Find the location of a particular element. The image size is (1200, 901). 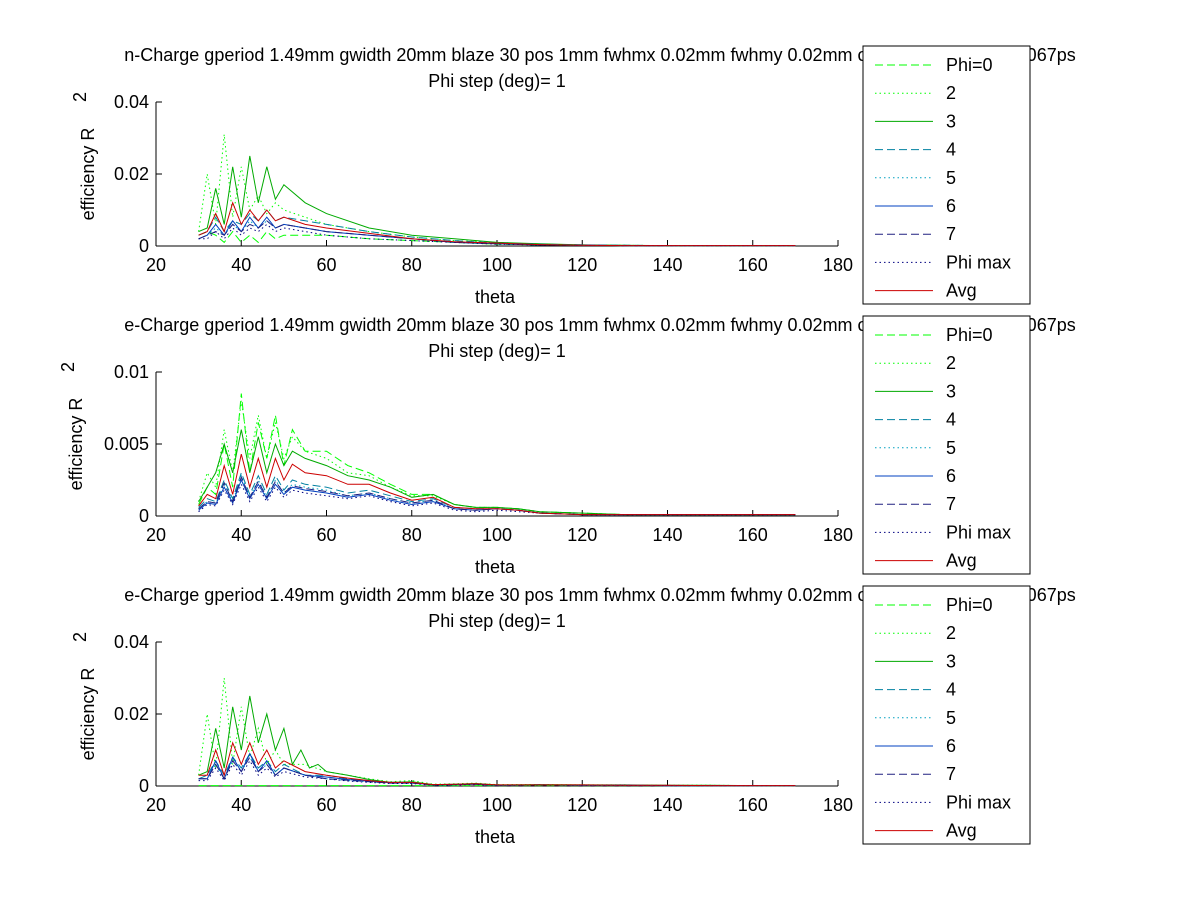

y-tick-label: 0.01 is located at coordinates (131, 372).